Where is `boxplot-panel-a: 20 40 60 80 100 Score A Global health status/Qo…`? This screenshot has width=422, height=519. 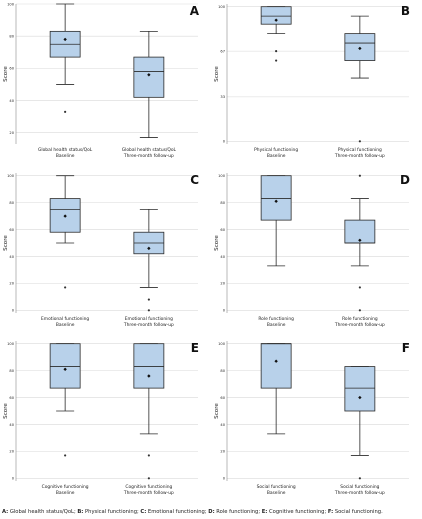 boxplot-panel-a: 20 40 60 80 100 Score A Global health status/Qo… is located at coordinates (102, 83).